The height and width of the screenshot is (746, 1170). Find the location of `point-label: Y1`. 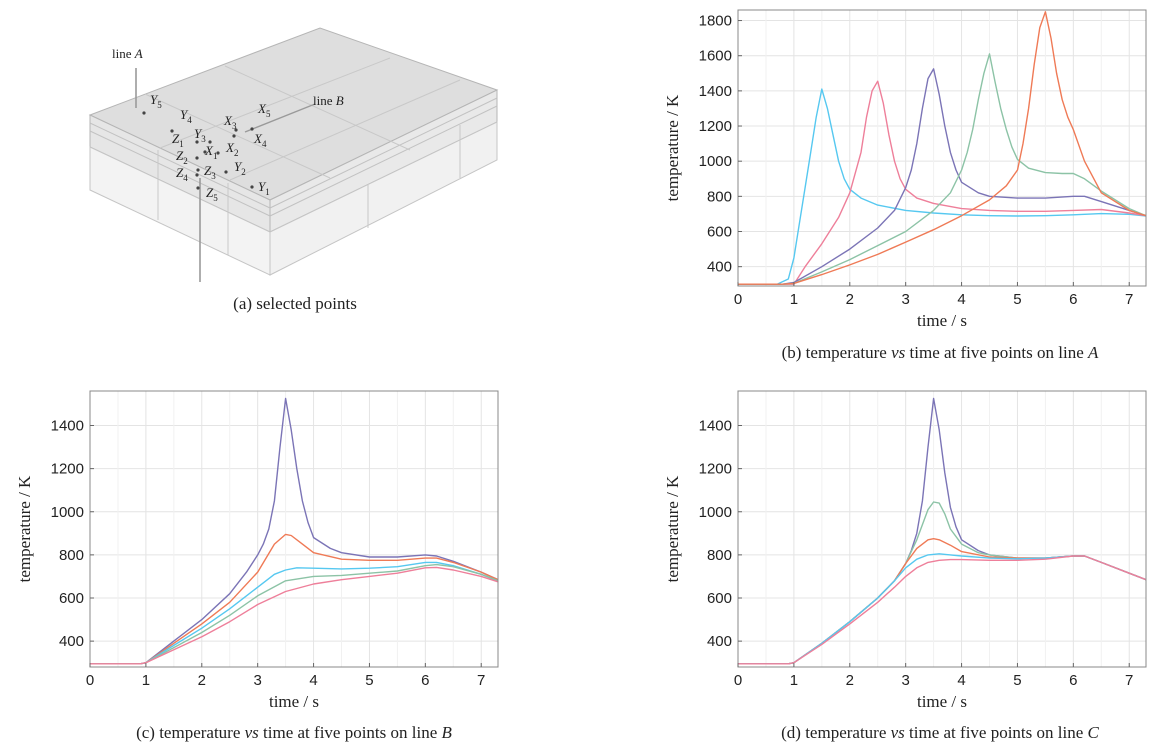

point-label: Y1 is located at coordinates (264, 188).